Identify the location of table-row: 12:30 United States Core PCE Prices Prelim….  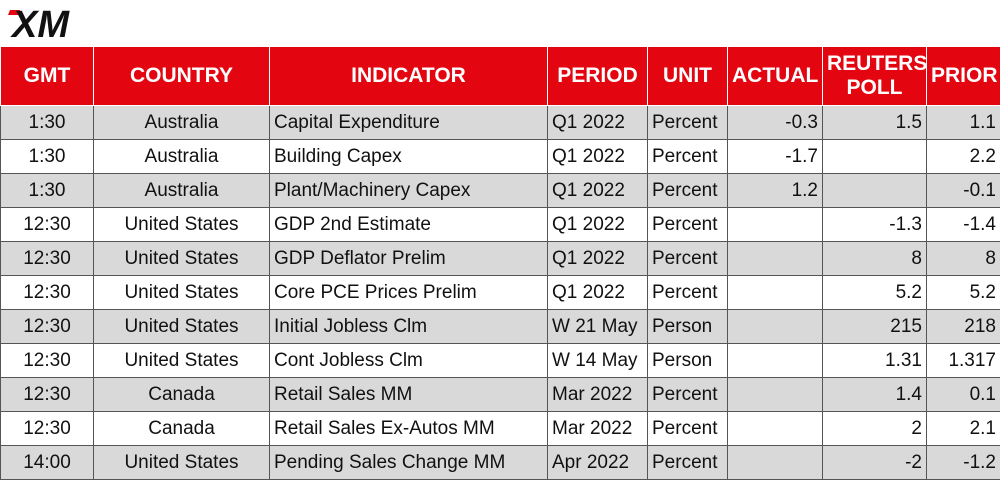
(500, 292).